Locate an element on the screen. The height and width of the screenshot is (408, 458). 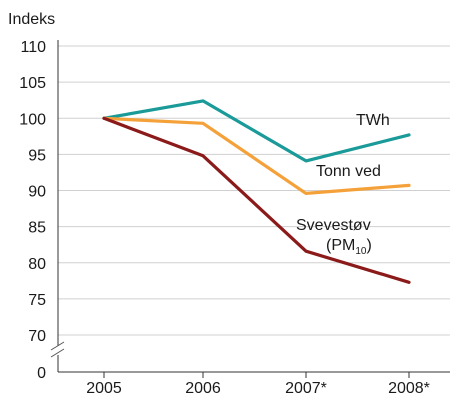
x-tick-labels: 2005 2006 2007* 2008* is located at coordinates (258, 388).